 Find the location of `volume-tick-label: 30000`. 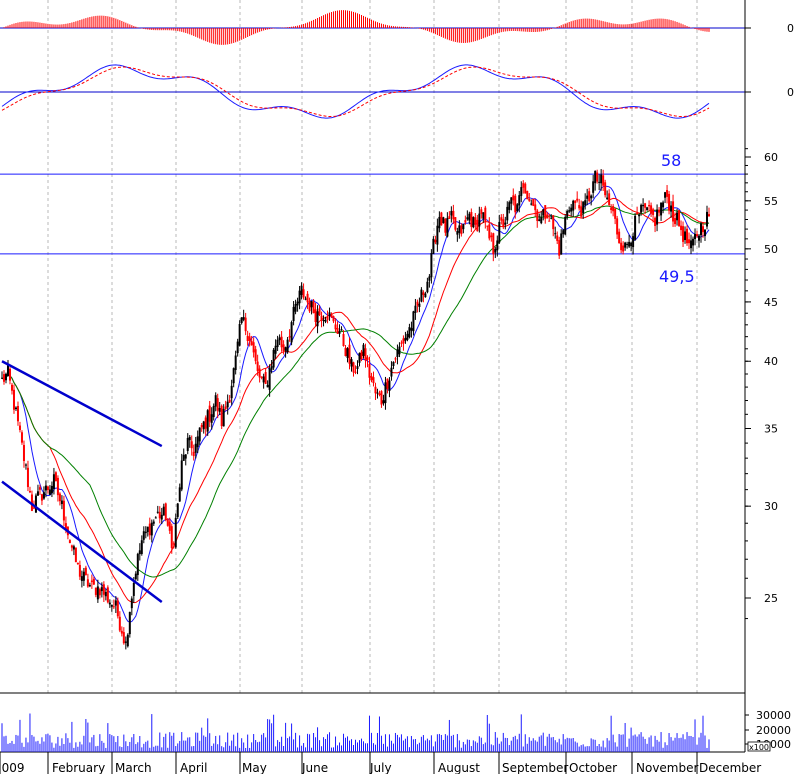

volume-tick-label: 30000 is located at coordinates (773, 715).